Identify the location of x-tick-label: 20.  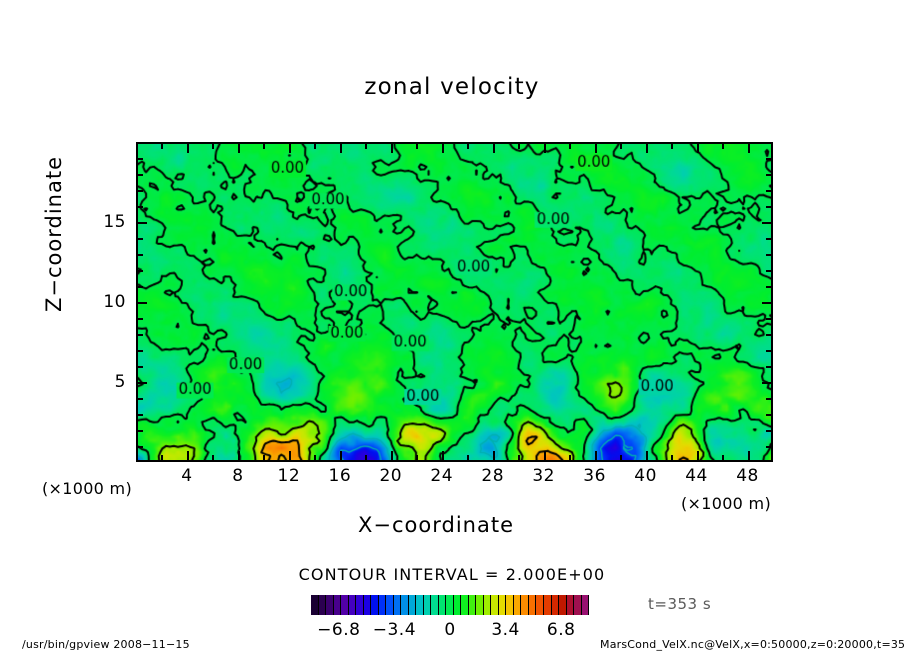
(391, 476).